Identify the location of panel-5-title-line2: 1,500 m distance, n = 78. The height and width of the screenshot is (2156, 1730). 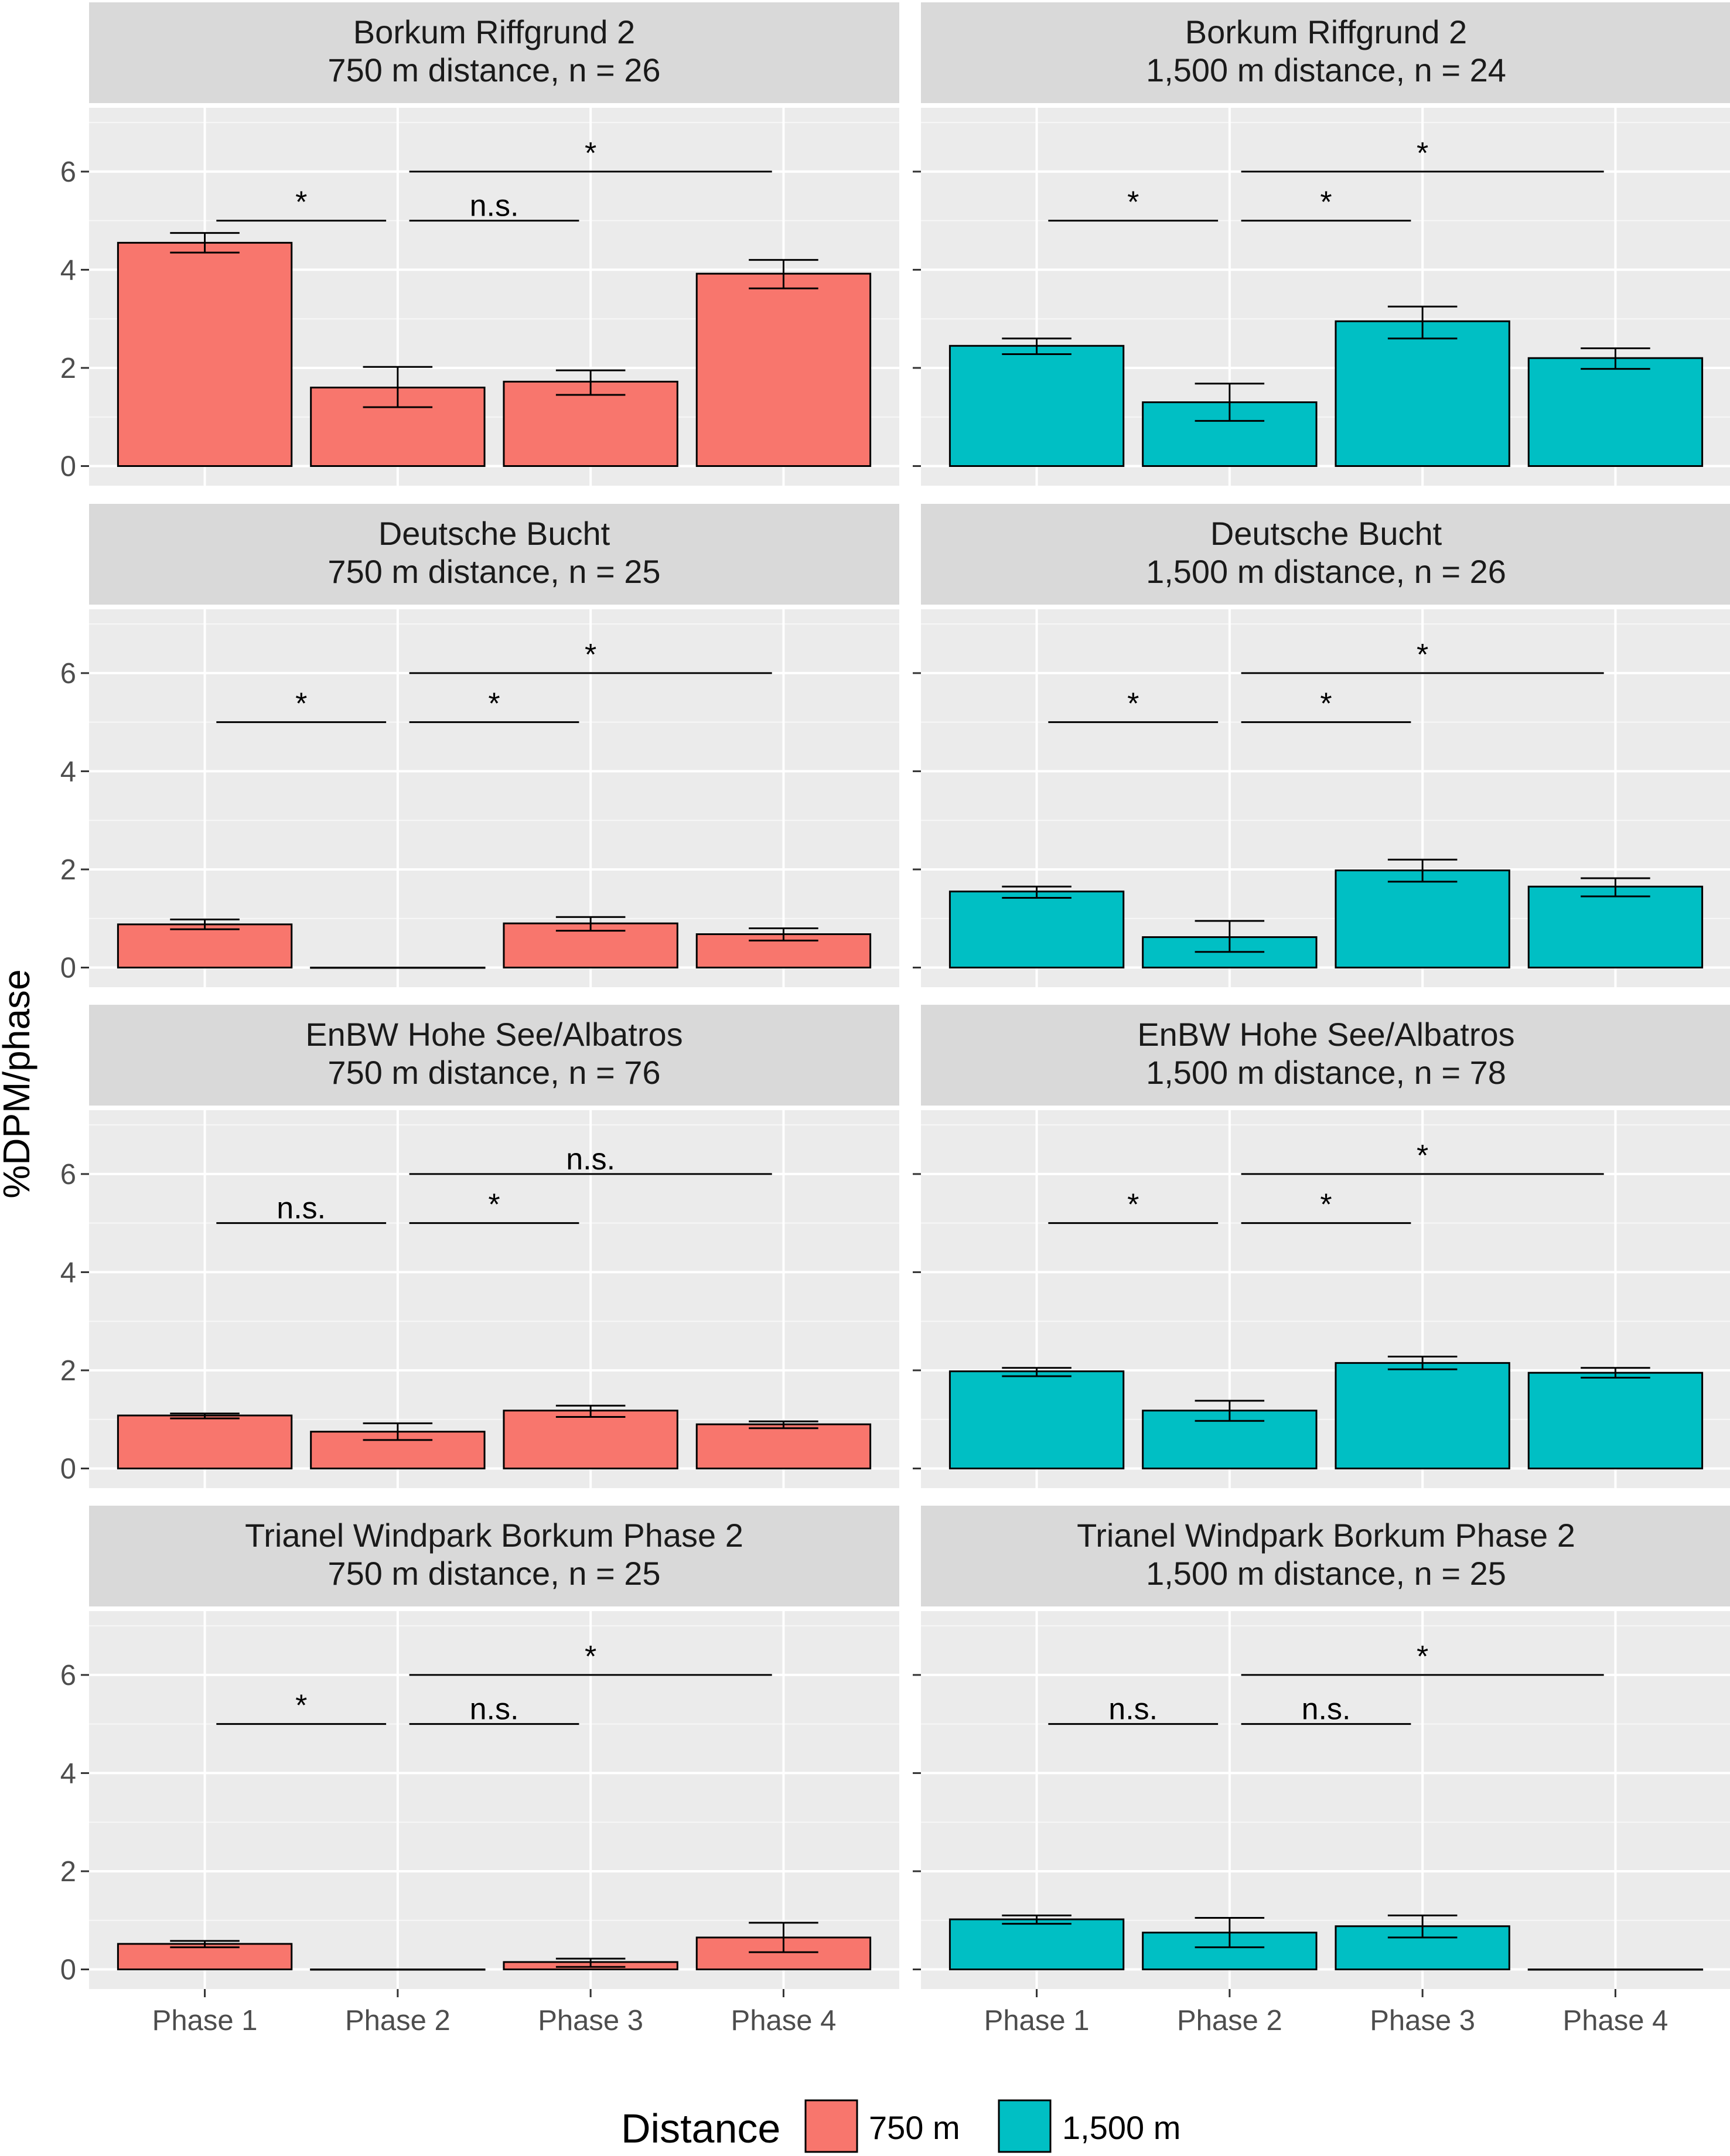
(1326, 1072).